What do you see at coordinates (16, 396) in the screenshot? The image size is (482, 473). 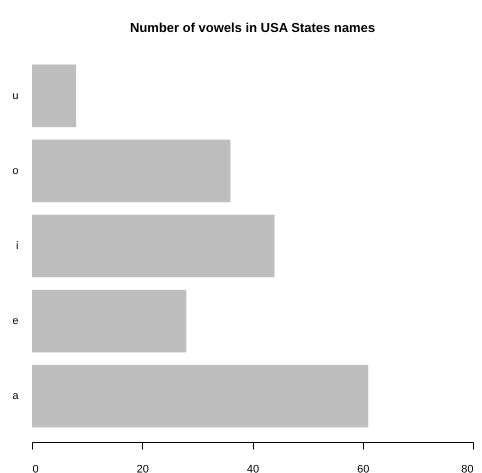 I see `y-tick-label: a` at bounding box center [16, 396].